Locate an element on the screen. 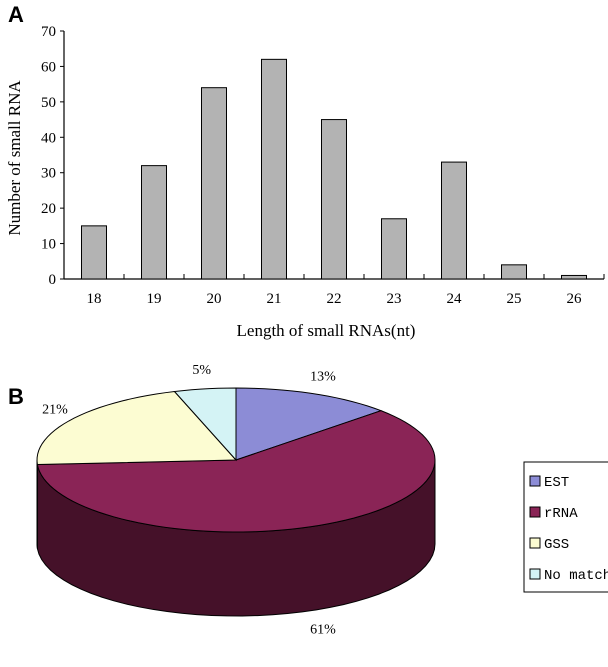 The image size is (608, 667). legend-label: GSS is located at coordinates (556, 545).